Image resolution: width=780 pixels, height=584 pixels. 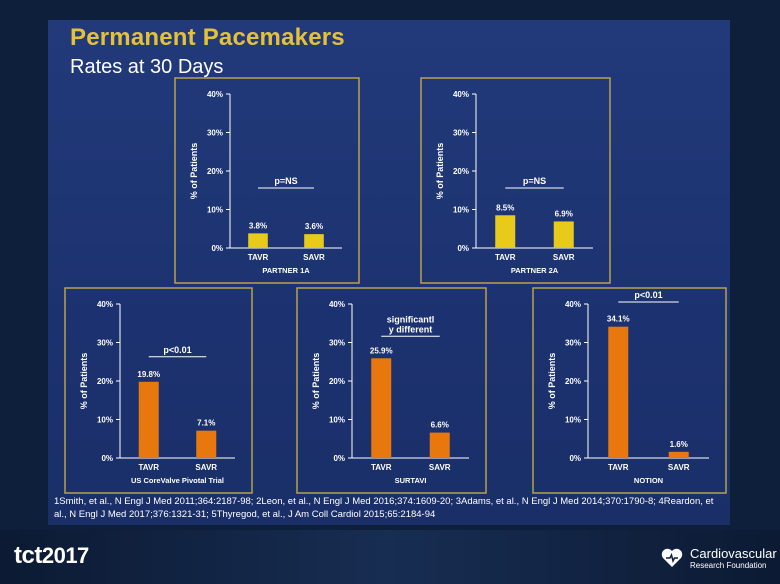 What do you see at coordinates (728, 565) in the screenshot?
I see `crf-line2: Research Foundation` at bounding box center [728, 565].